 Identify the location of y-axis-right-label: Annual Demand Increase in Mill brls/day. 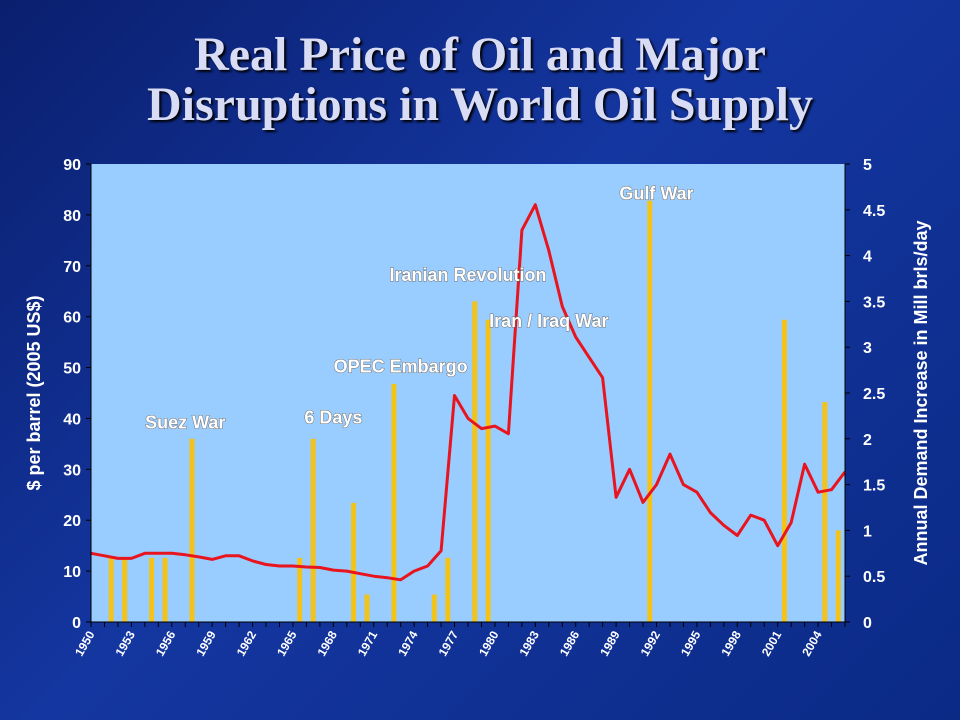
(921, 392).